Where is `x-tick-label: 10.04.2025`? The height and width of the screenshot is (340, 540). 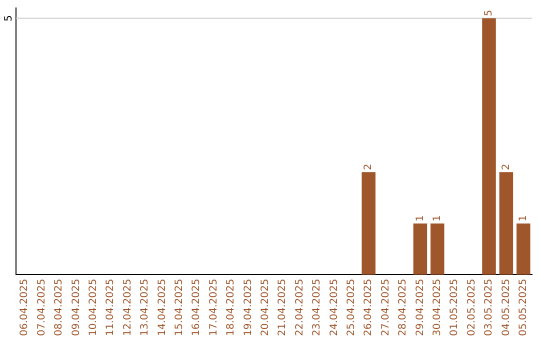
x-tick-label: 10.04.2025 is located at coordinates (93, 307).